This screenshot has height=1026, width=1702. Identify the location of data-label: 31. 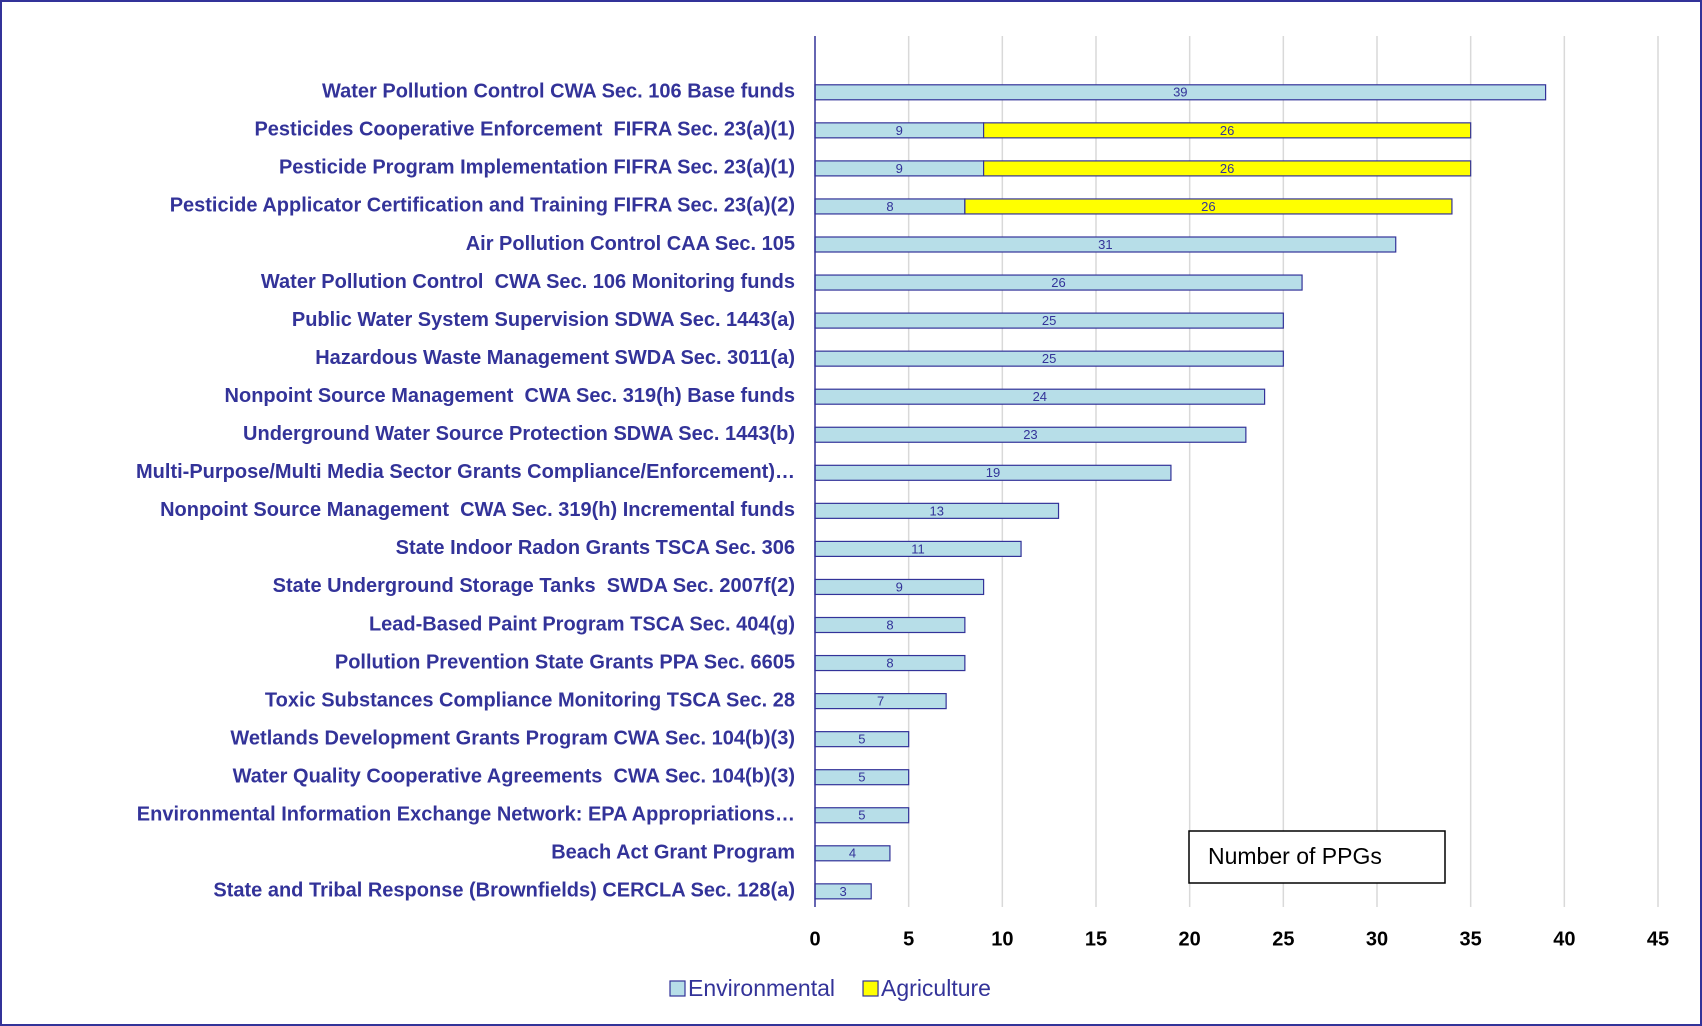
(1105, 244).